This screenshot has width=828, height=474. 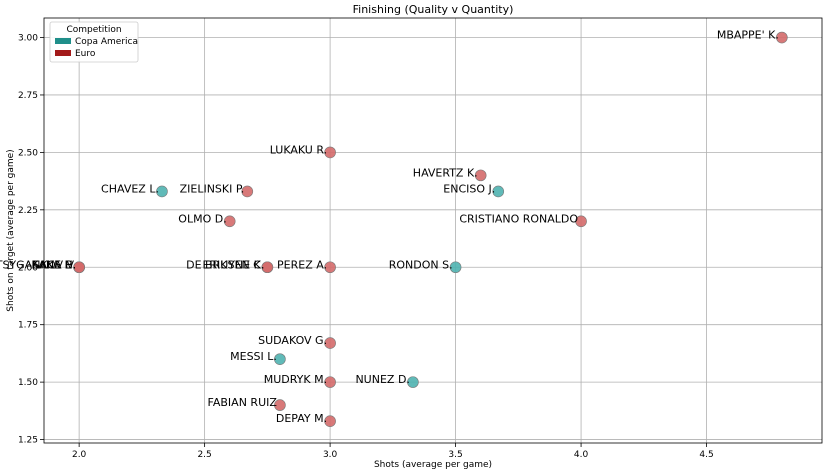 I want to click on legend: Competition Copa America Euro, so click(x=94, y=42).